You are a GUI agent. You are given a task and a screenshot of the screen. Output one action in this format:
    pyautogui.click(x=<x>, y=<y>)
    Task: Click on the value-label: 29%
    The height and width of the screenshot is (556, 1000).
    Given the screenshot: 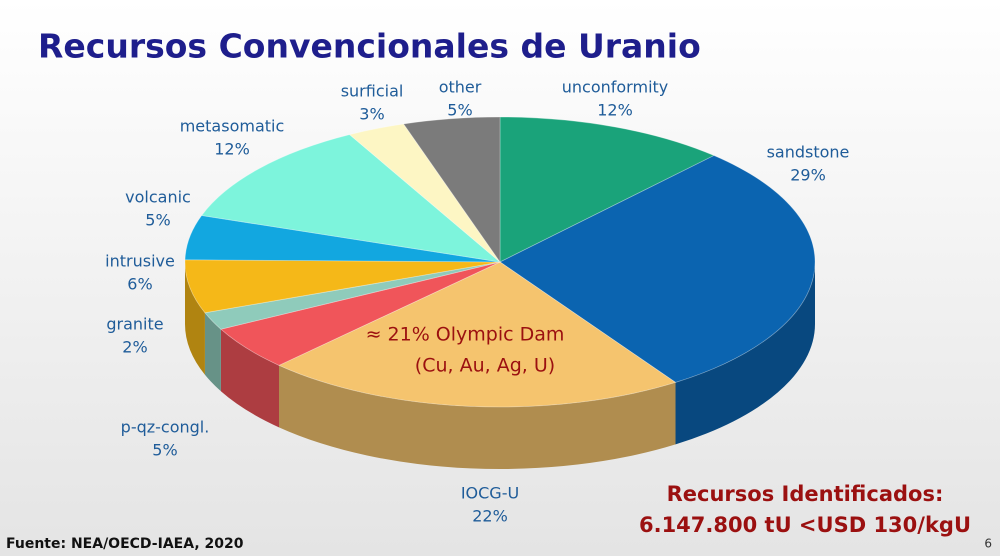 What is the action you would take?
    pyautogui.click(x=808, y=175)
    